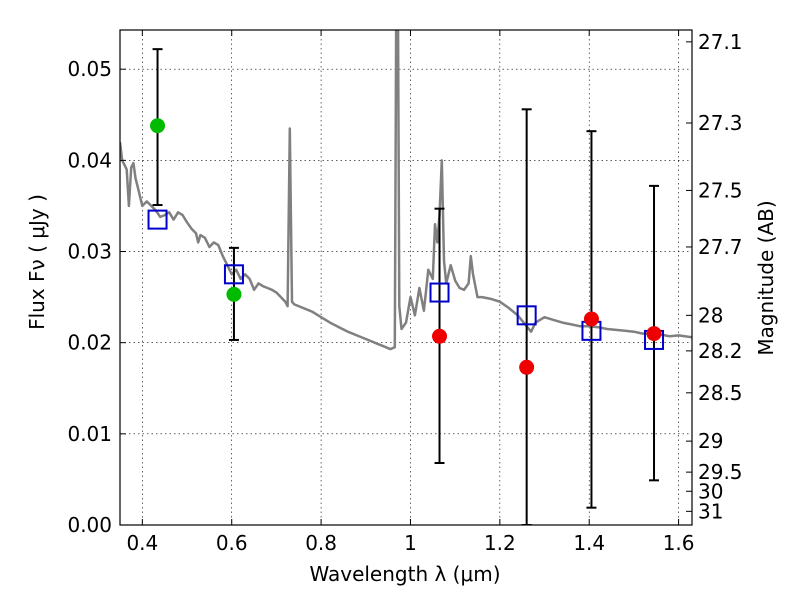  What do you see at coordinates (410, 543) in the screenshot?
I see `x-tick-label: 1` at bounding box center [410, 543].